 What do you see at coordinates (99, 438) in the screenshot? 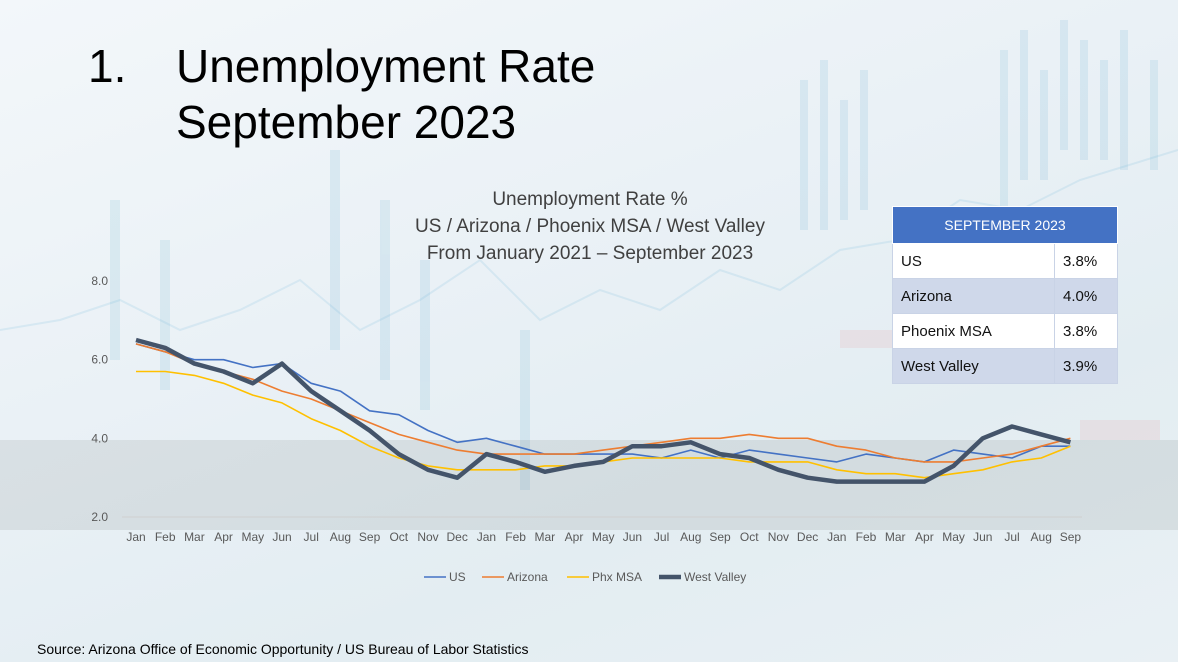
I see `y-tick-label: 4.0` at bounding box center [99, 438].